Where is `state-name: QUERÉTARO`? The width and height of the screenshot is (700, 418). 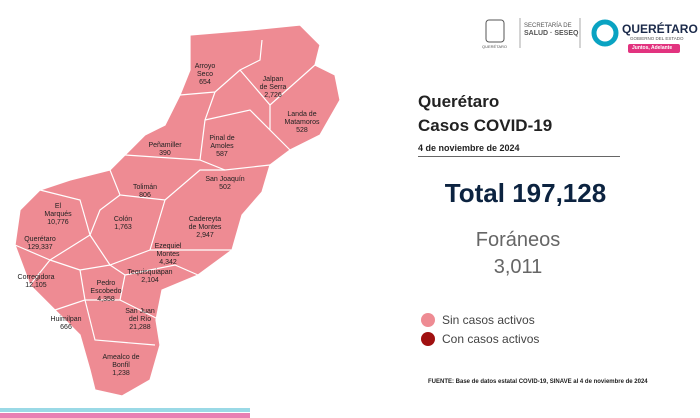 state-name: QUERÉTARO is located at coordinates (660, 29).